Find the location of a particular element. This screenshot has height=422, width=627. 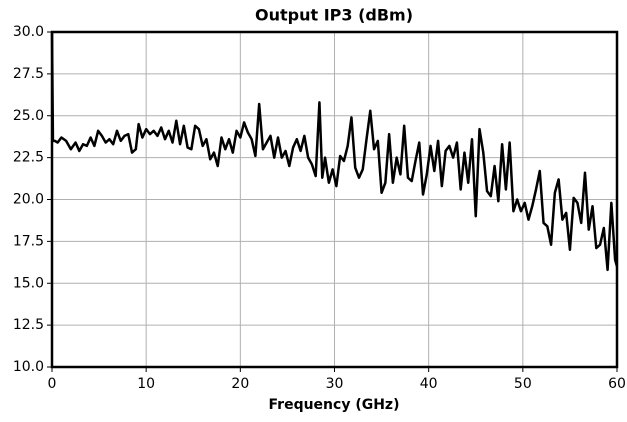

y-tick-label: 12.5 is located at coordinates (28, 325).